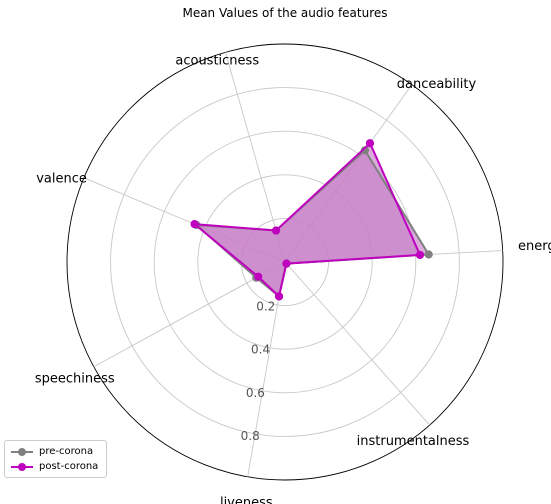  Describe the element at coordinates (284, 13) in the screenshot. I see `chart-title: Mean Values of the audio features` at that location.